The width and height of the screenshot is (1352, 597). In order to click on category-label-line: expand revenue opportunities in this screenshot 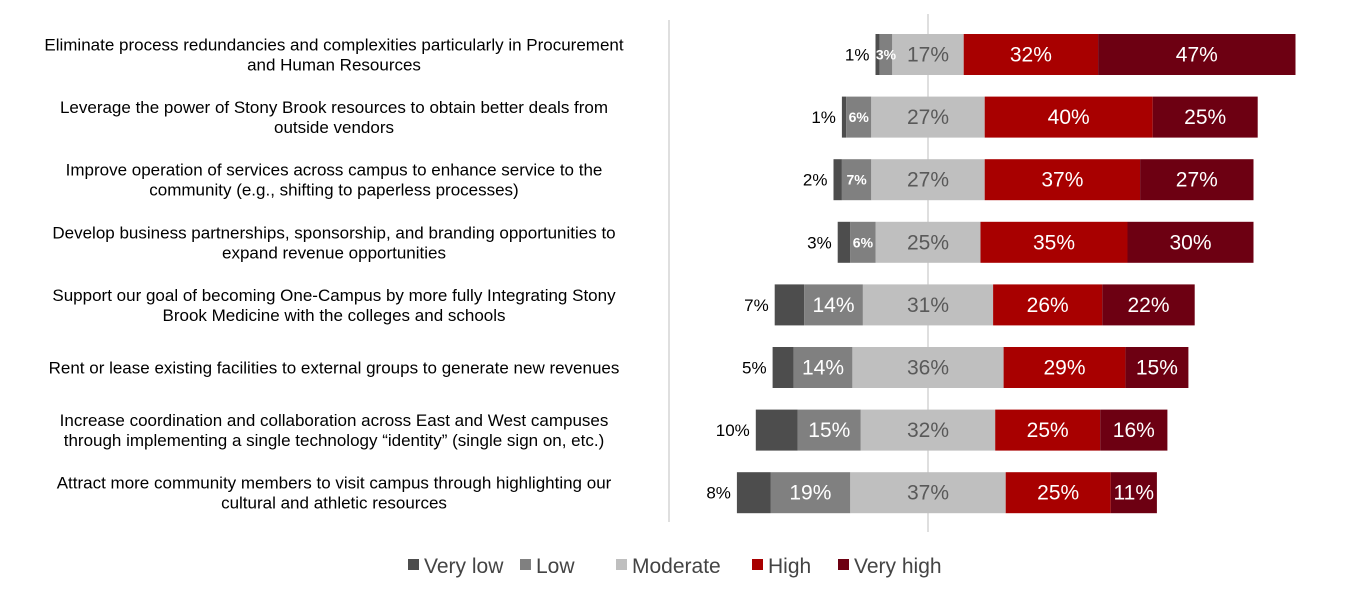, I will do `click(334, 252)`.